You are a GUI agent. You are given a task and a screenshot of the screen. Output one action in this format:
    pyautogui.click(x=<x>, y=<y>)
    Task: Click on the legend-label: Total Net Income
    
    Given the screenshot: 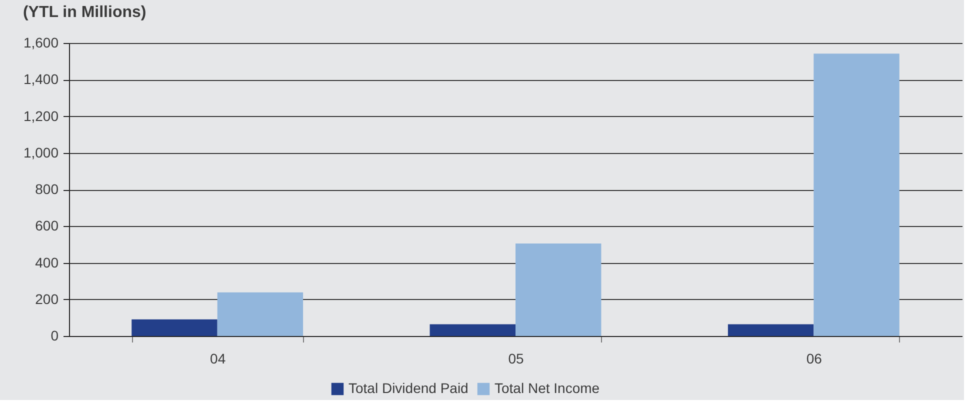 What is the action you would take?
    pyautogui.click(x=547, y=388)
    